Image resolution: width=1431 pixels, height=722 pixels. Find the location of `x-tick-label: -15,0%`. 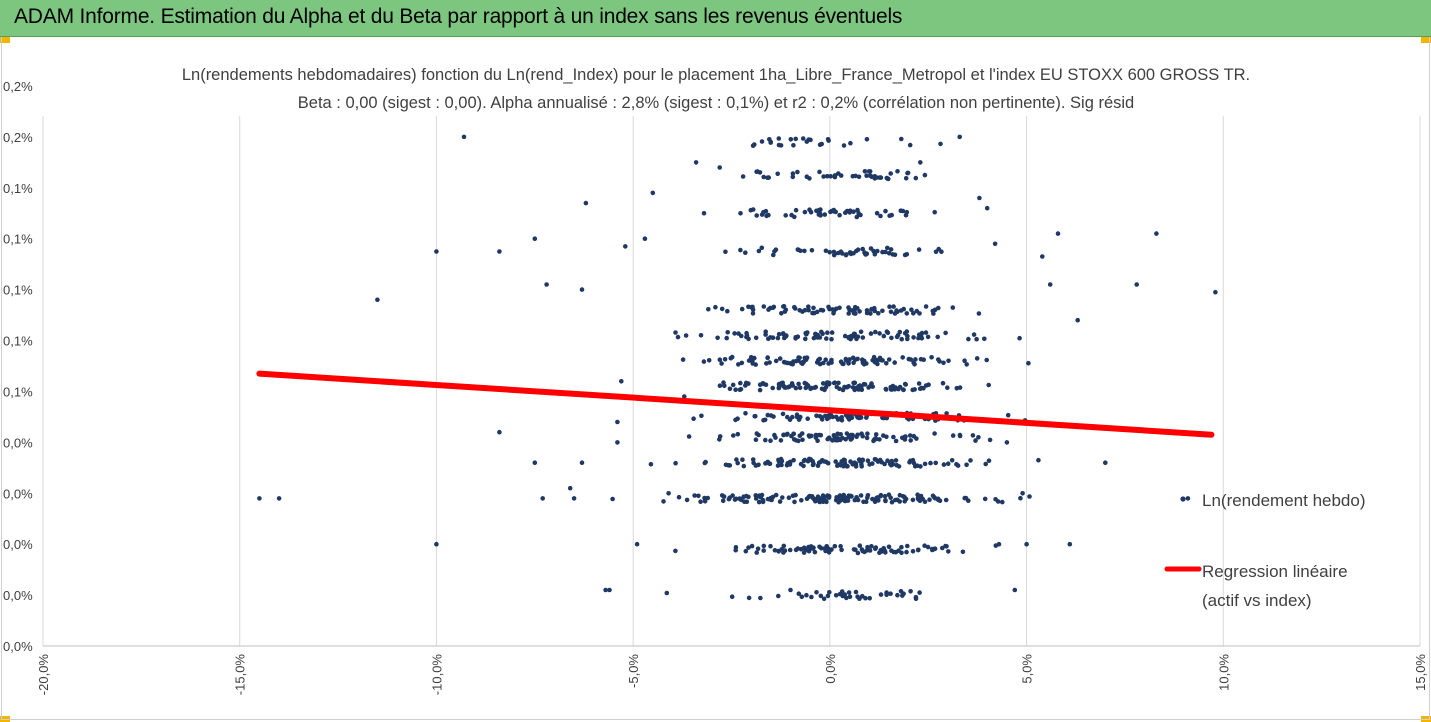

x-tick-label: -15,0% is located at coordinates (240, 675).